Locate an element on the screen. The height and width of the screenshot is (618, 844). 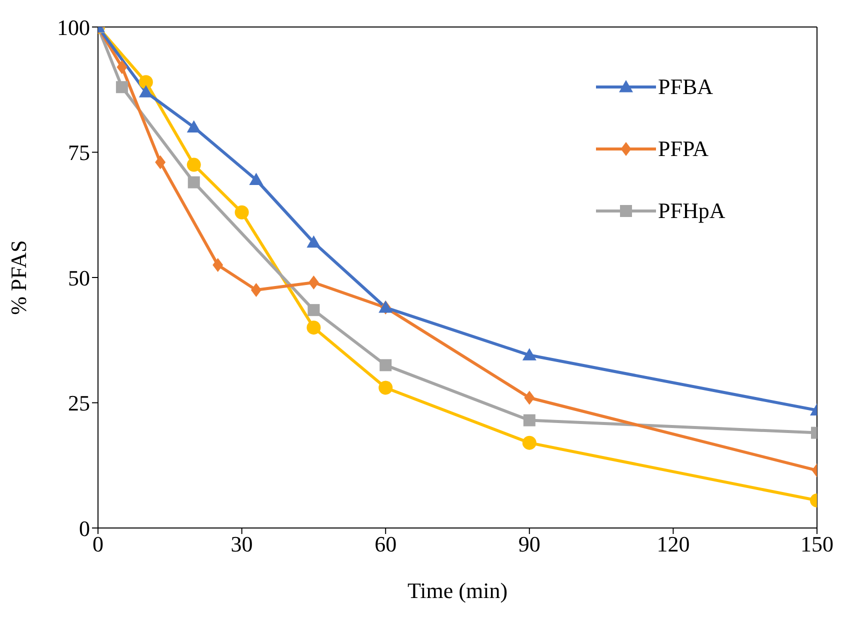
x-tick-label: 60 is located at coordinates (385, 544).